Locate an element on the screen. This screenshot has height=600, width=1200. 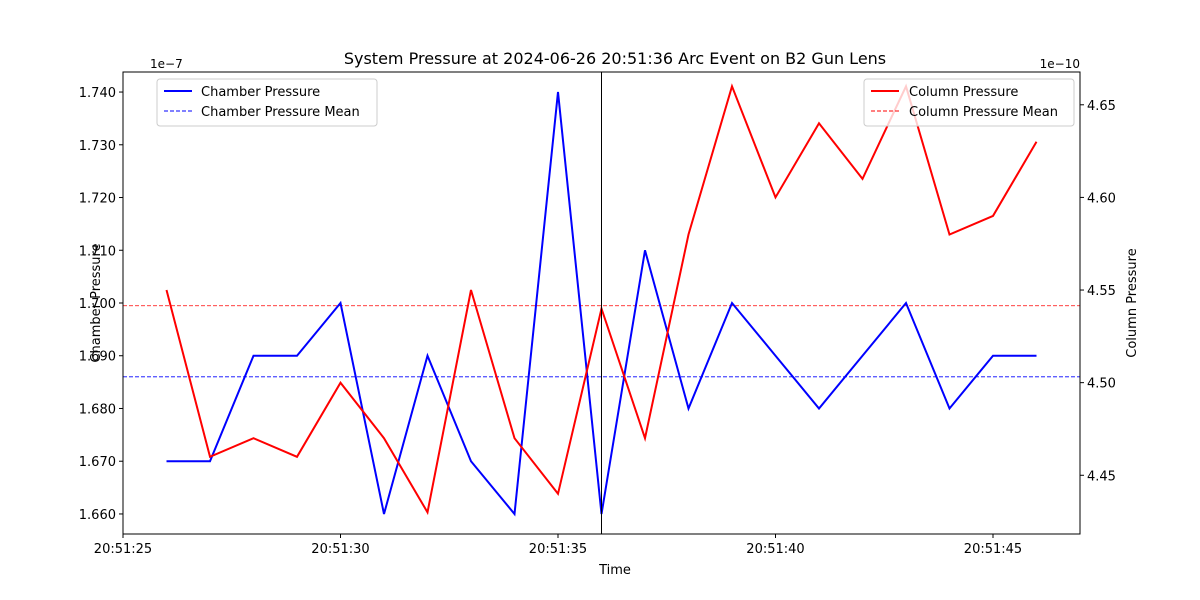
right-tick-label: 4.55 is located at coordinates (1101, 291).